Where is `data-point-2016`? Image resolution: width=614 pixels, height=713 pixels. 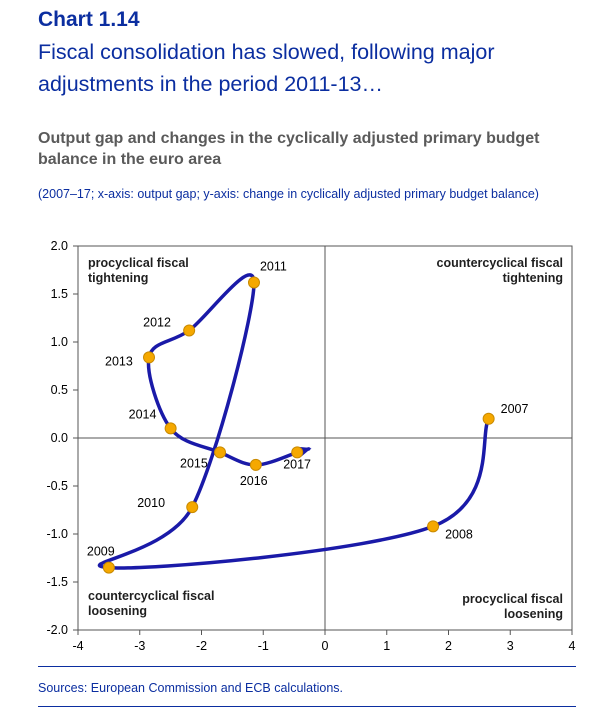 data-point-2016 is located at coordinates (255, 464).